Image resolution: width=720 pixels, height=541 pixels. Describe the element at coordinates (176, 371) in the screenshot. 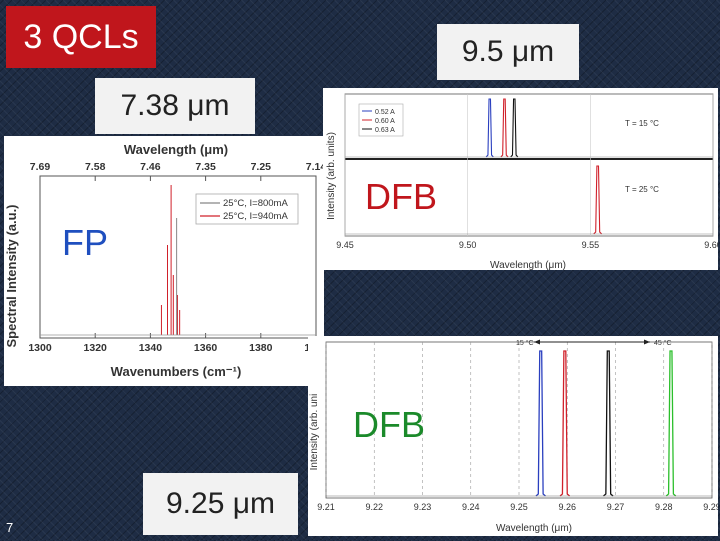

I see `fp-x-axis-label: Wavenumbers (cm⁻¹)` at that location.